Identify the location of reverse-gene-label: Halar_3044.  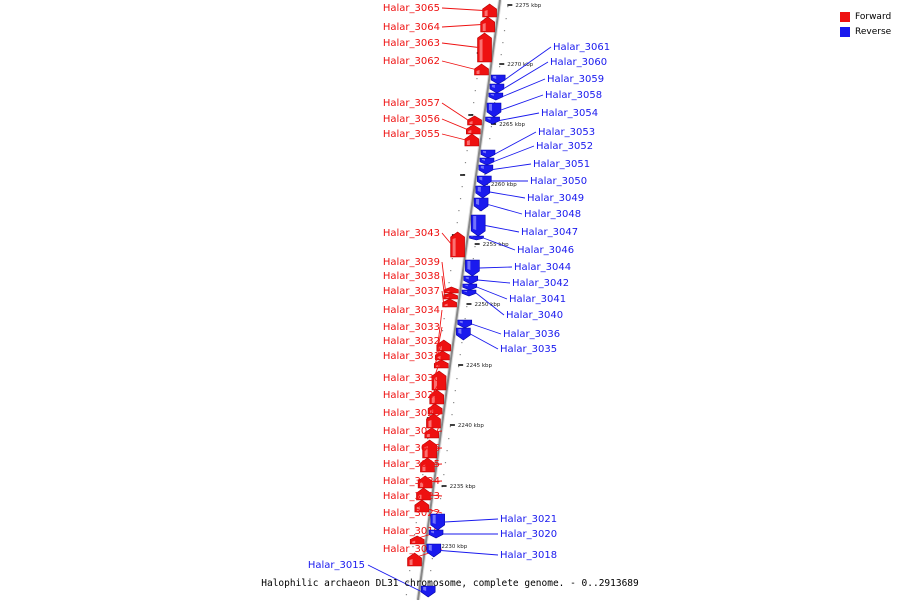
(542, 267).